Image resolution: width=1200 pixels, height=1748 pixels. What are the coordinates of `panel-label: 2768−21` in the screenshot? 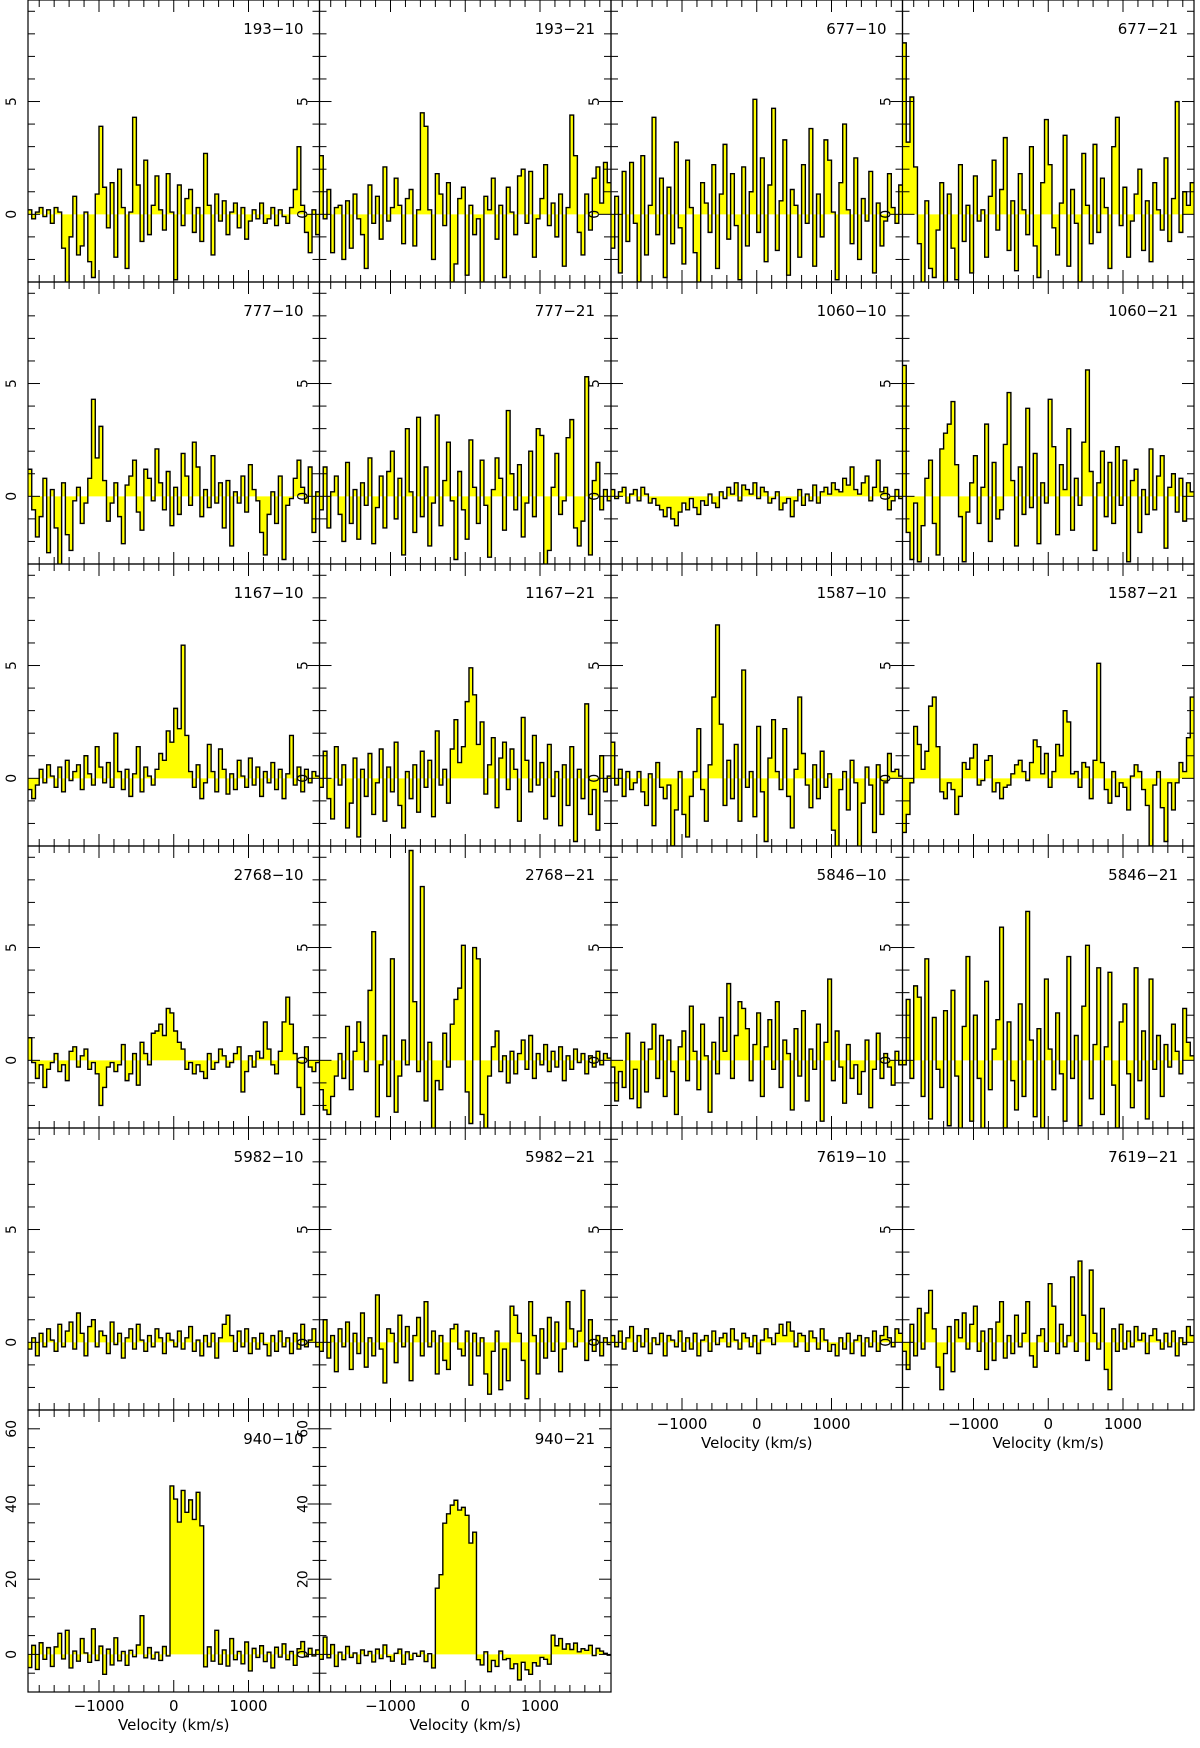 It's located at (560, 875).